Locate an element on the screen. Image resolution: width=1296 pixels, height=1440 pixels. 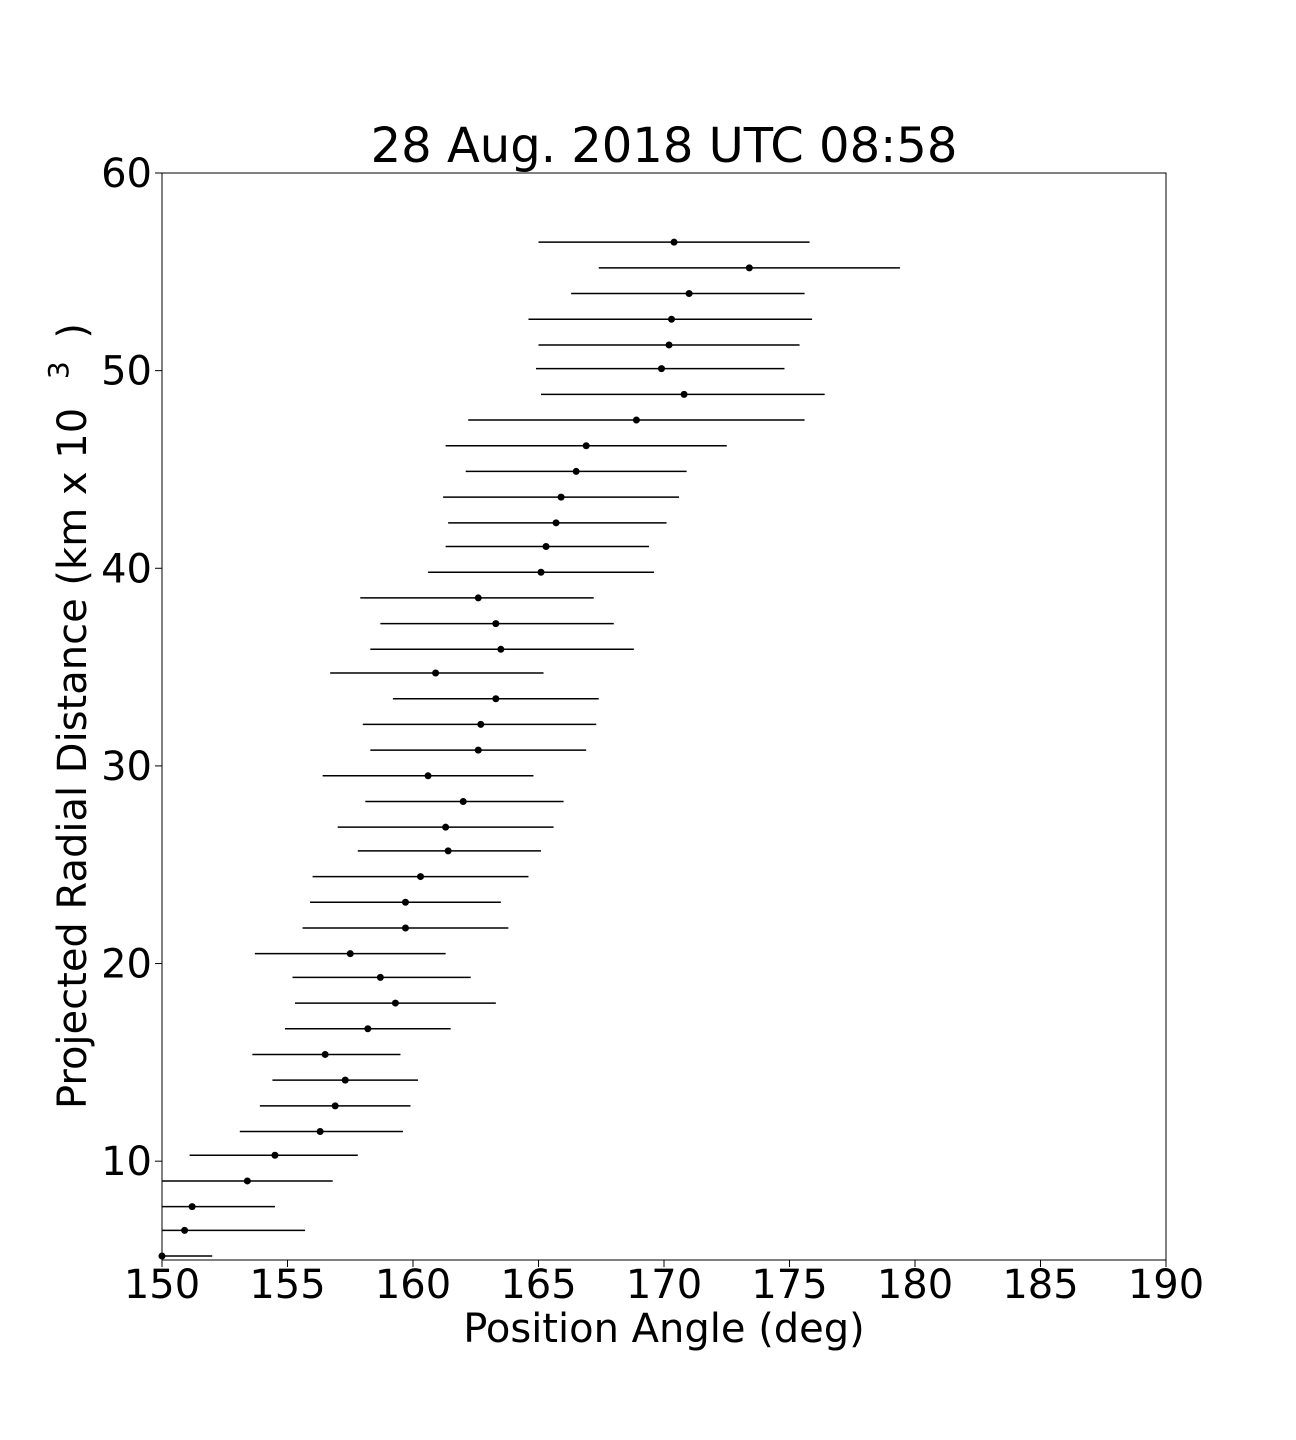
x-tick-label: 170 is located at coordinates (664, 1285).